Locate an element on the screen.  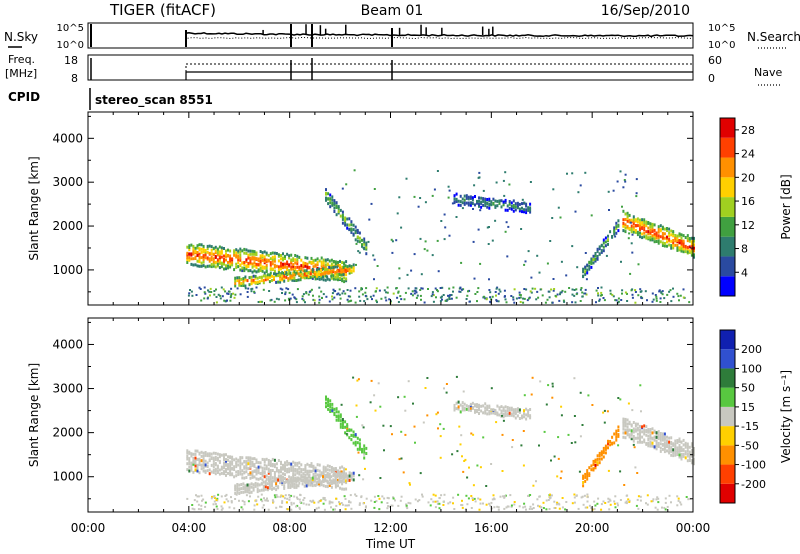
y-tick-label: 3000 is located at coordinates (67, 389).